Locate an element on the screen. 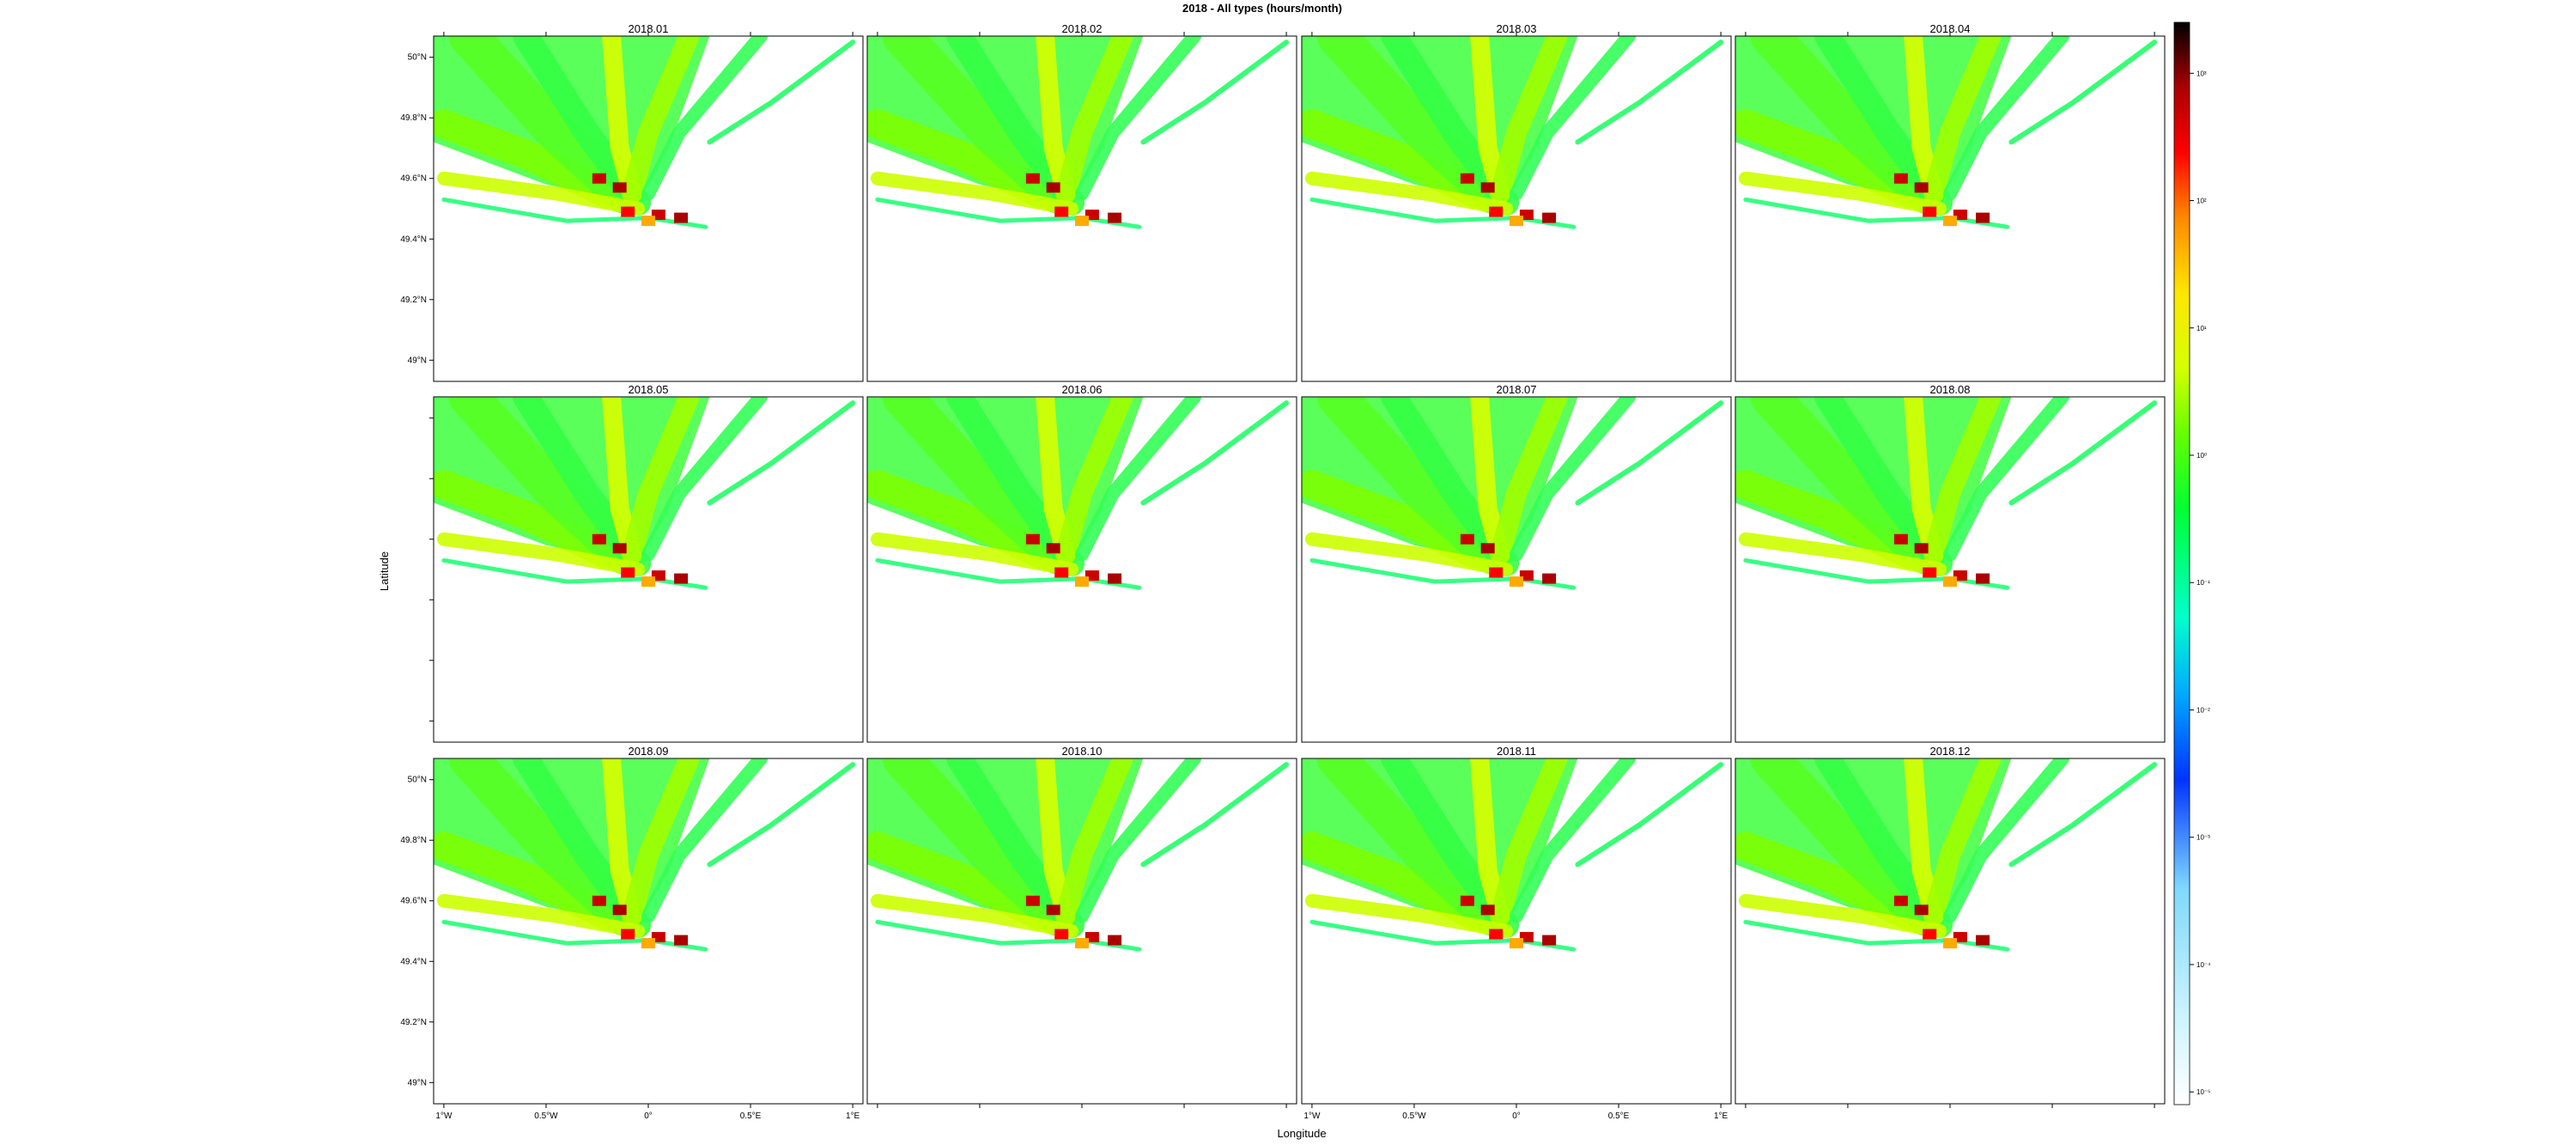 The height and width of the screenshot is (1145, 2576). panel-title: 2018.12 is located at coordinates (1951, 751).